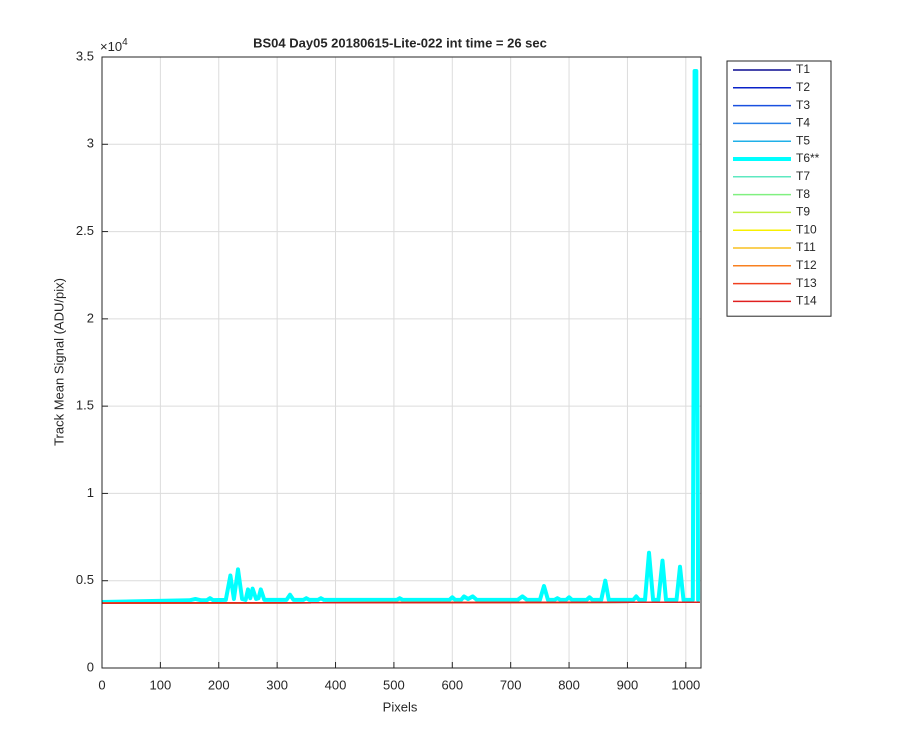 The image size is (900, 755). I want to click on y-tick-label: 0, so click(90, 666).